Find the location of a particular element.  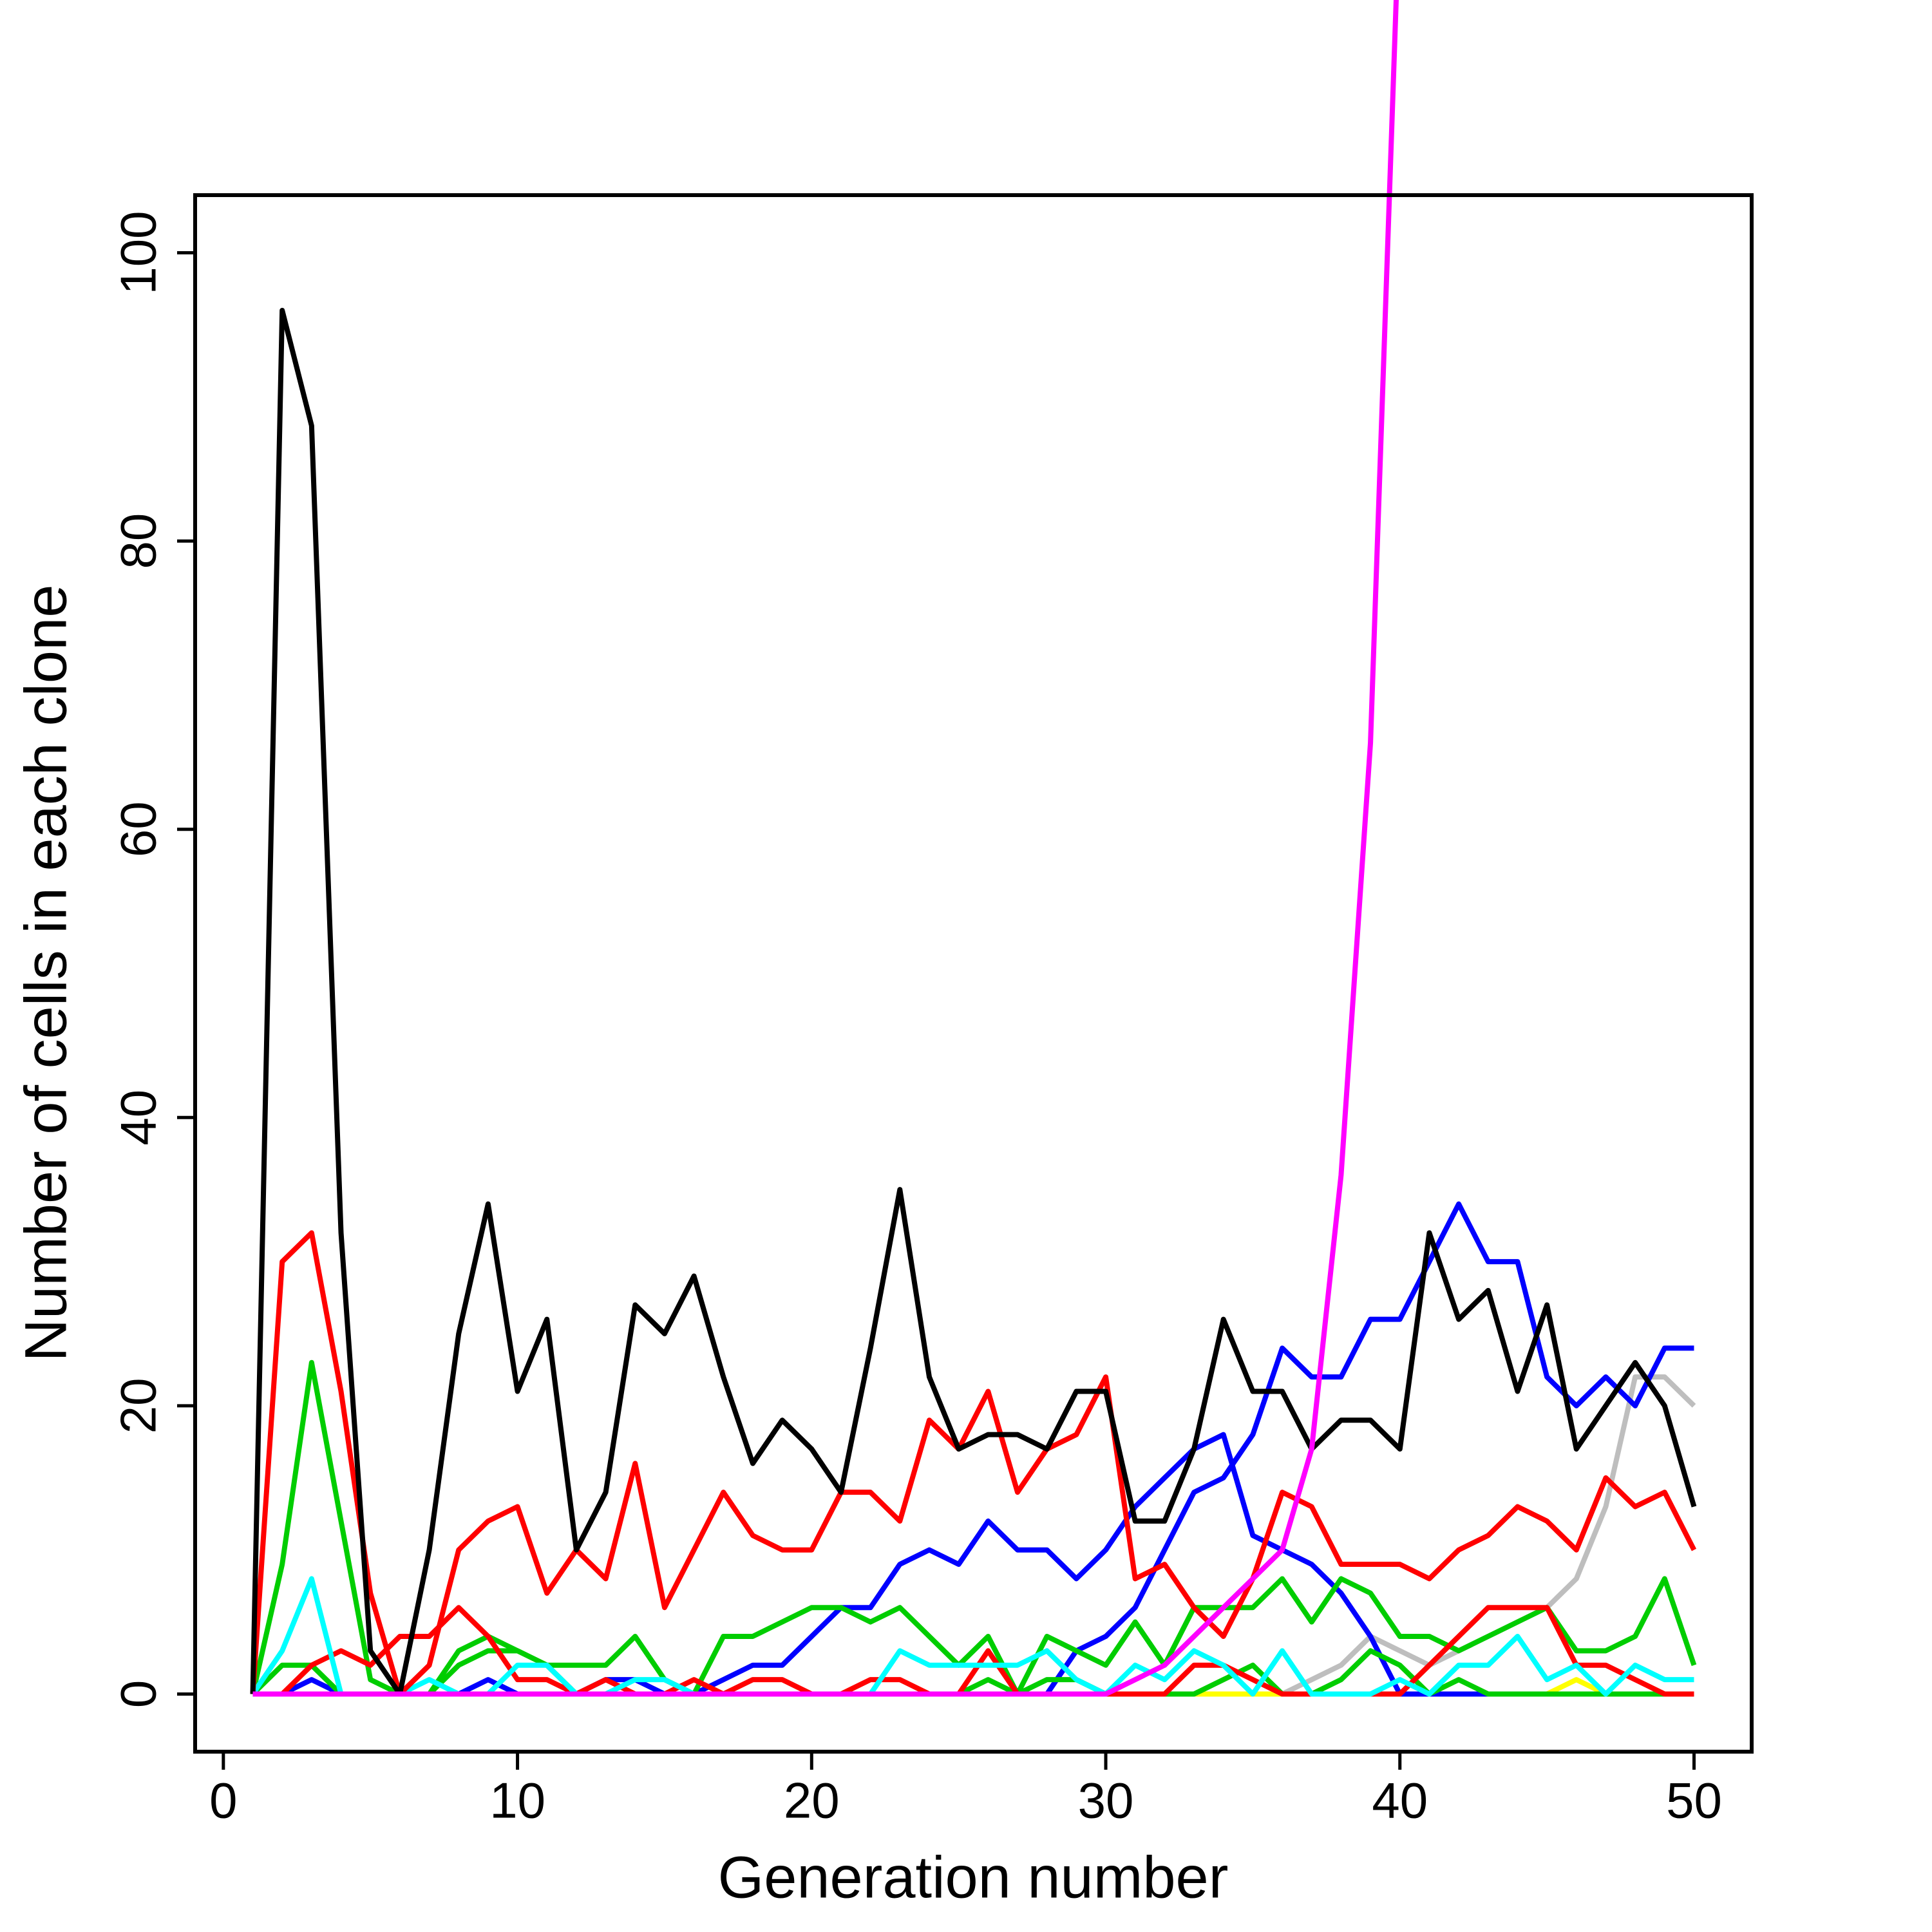

x-tick-label: 0 is located at coordinates (223, 1801).